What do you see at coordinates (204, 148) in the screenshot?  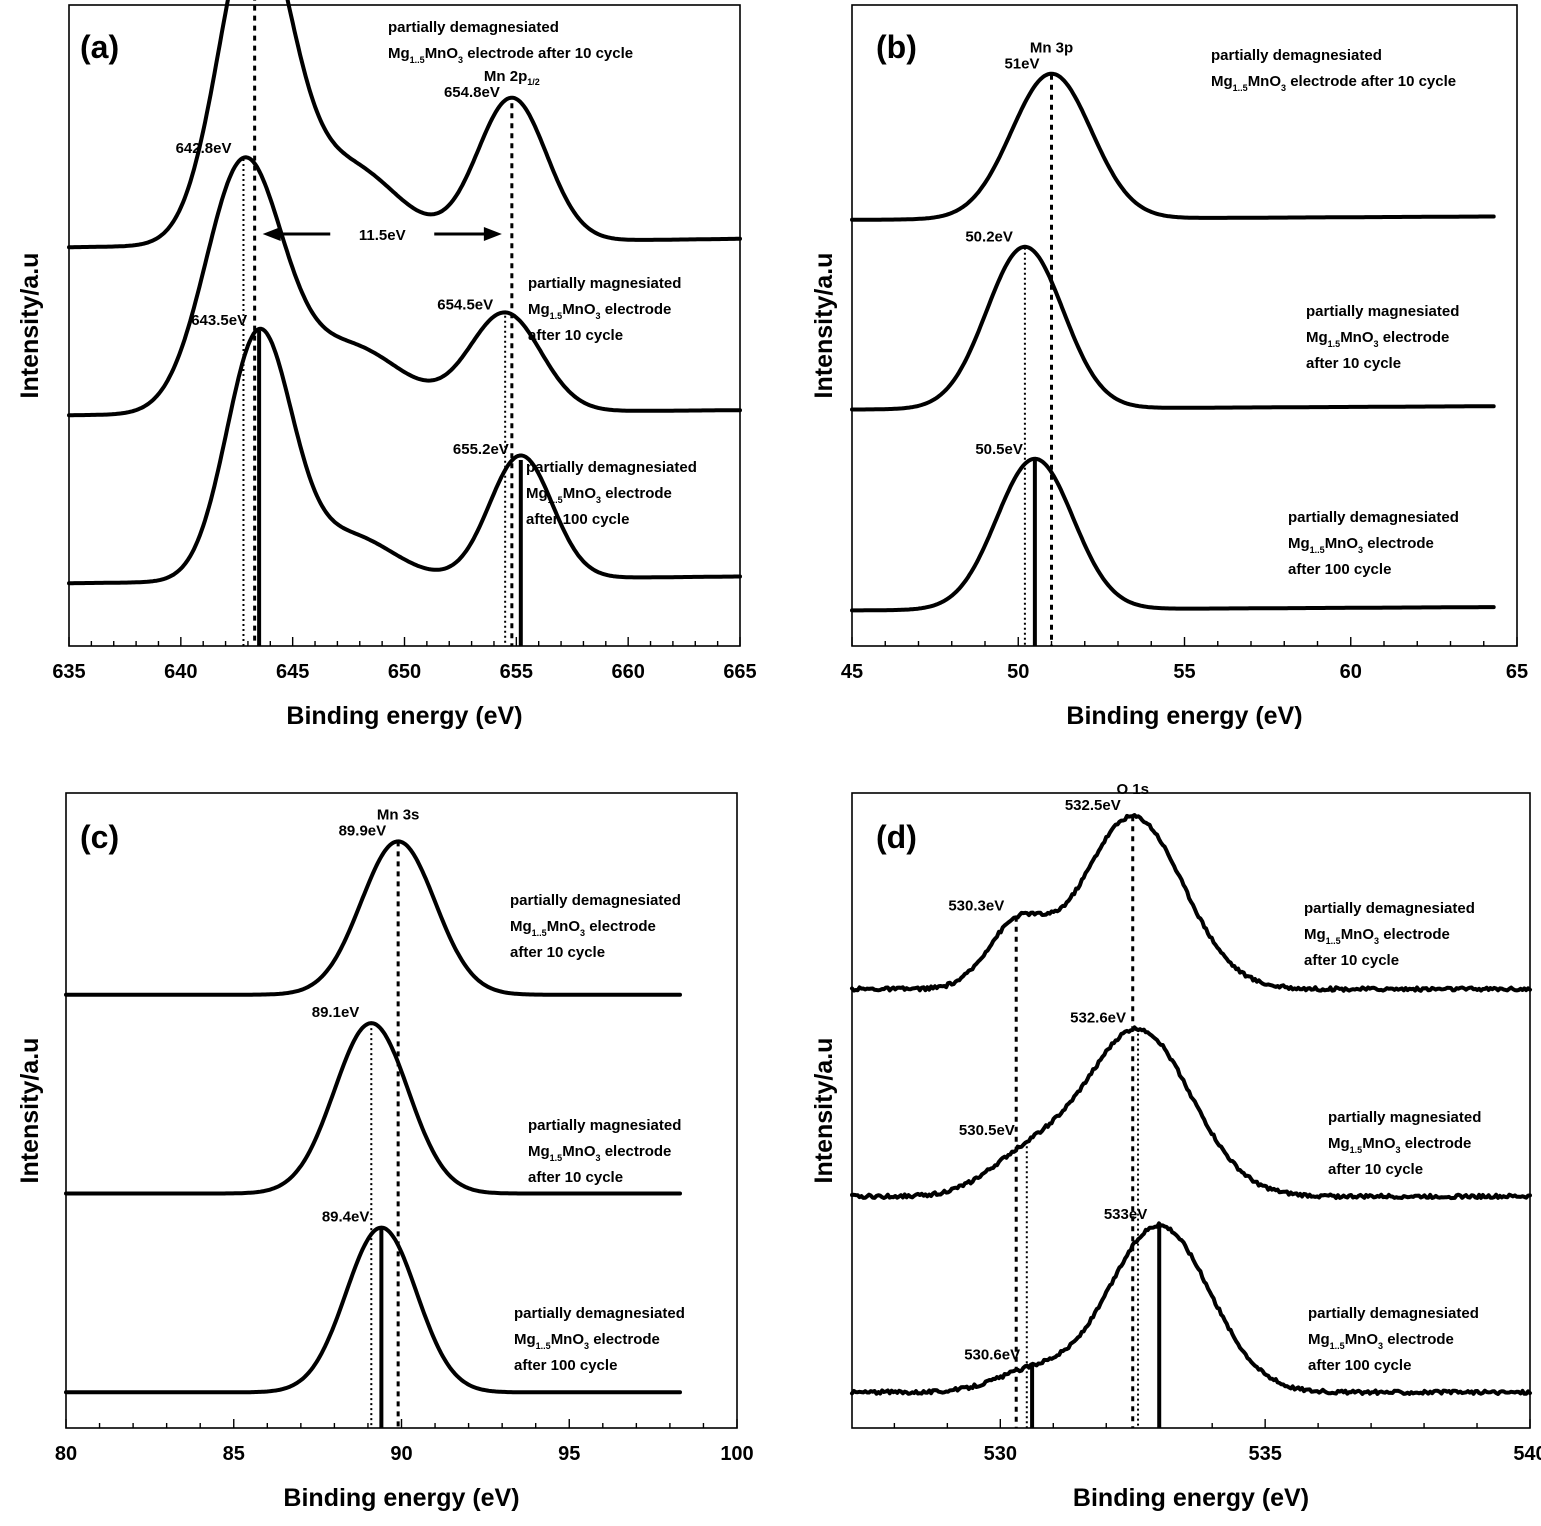 I see `peak-value-label: 642.8eV` at bounding box center [204, 148].